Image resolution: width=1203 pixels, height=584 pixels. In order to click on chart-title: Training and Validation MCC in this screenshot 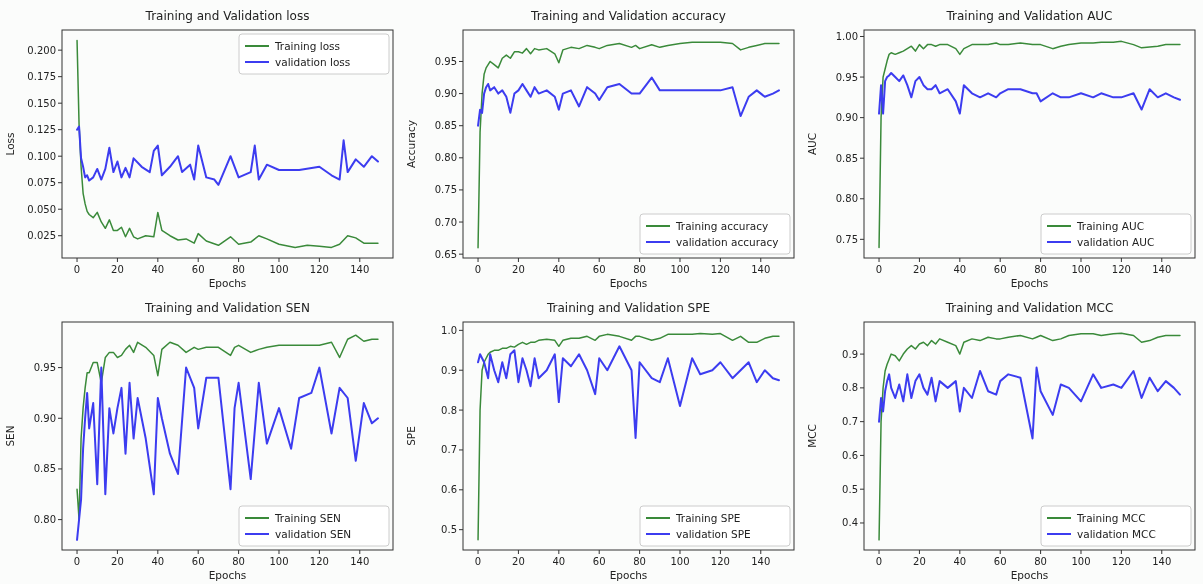, I will do `click(1029, 308)`.